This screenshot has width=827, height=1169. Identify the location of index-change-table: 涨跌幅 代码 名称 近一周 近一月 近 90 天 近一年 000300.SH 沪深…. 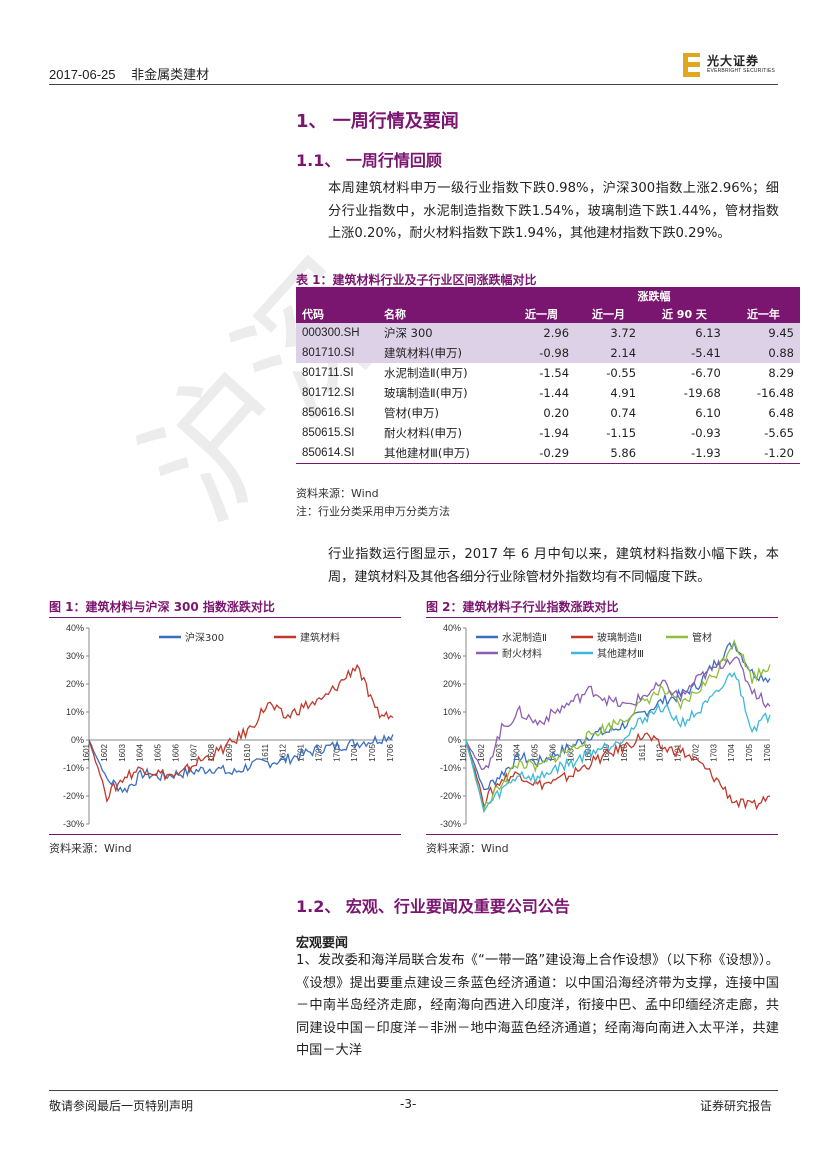
(548, 375).